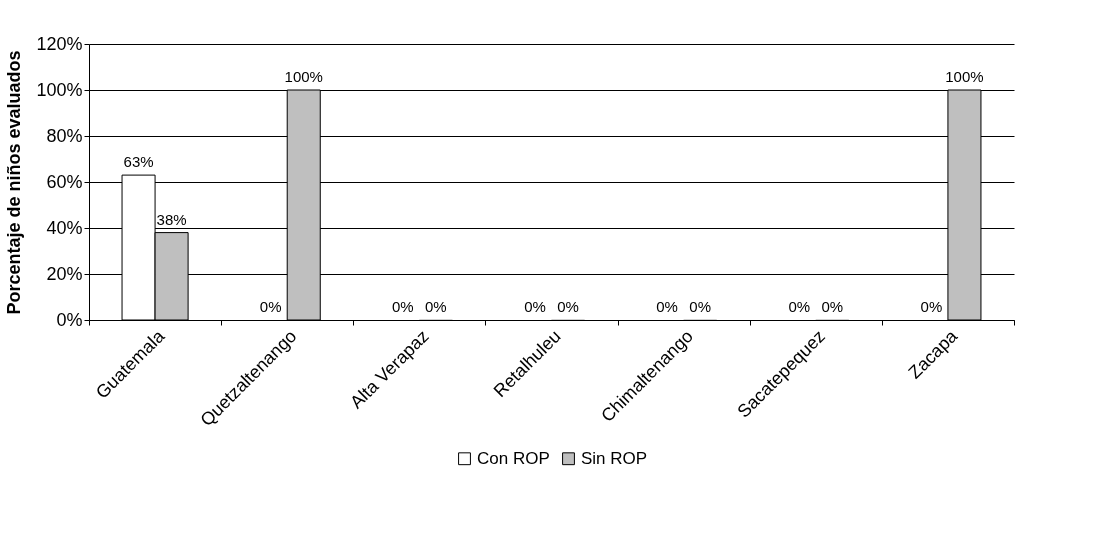  Describe the element at coordinates (138, 162) in the screenshot. I see `data-label: 63%` at that location.